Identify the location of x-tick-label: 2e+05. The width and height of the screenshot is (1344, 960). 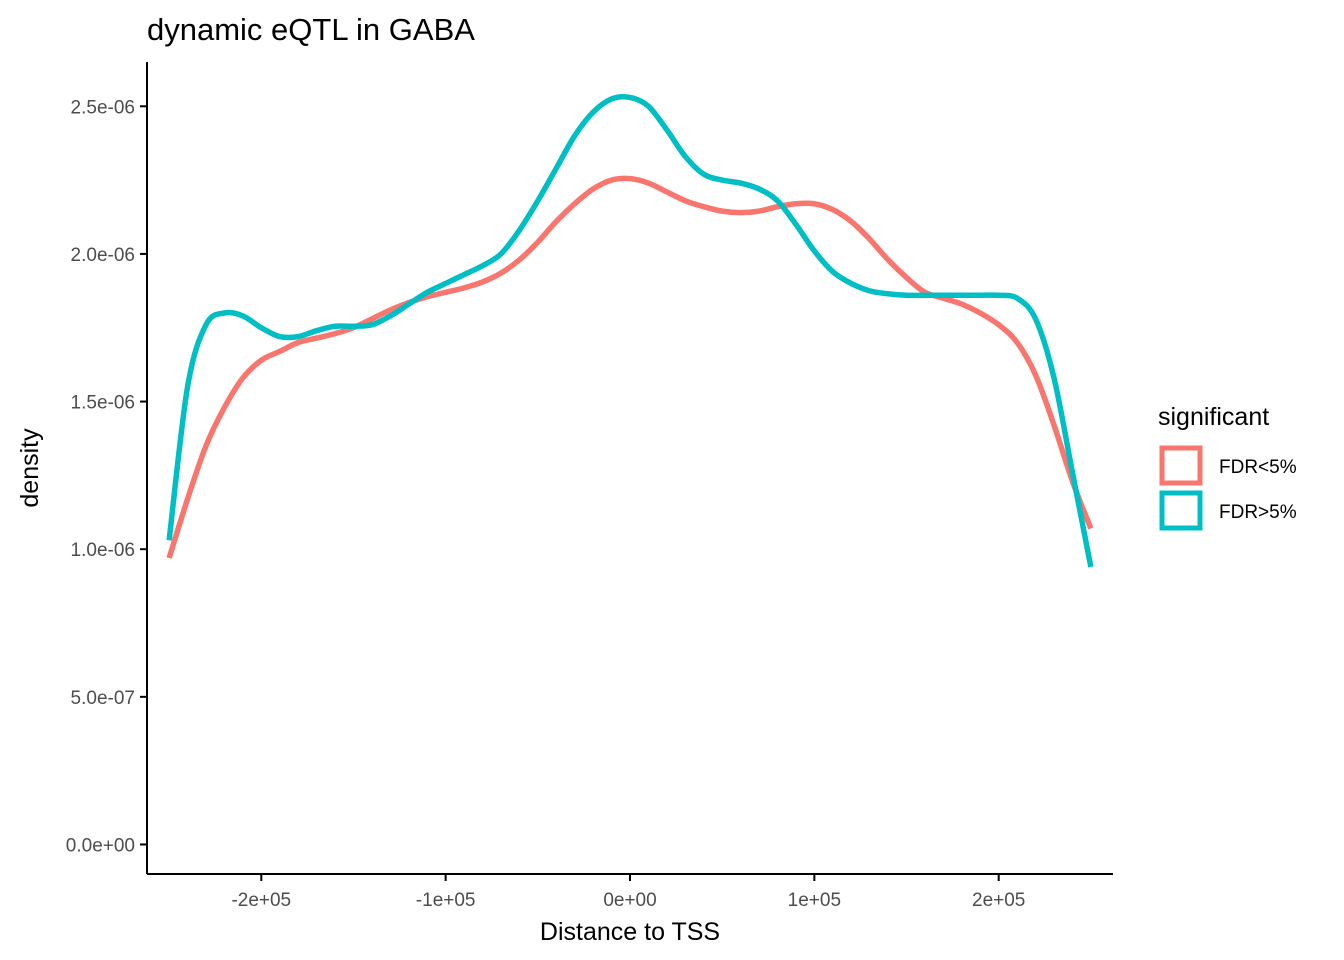
(998, 900).